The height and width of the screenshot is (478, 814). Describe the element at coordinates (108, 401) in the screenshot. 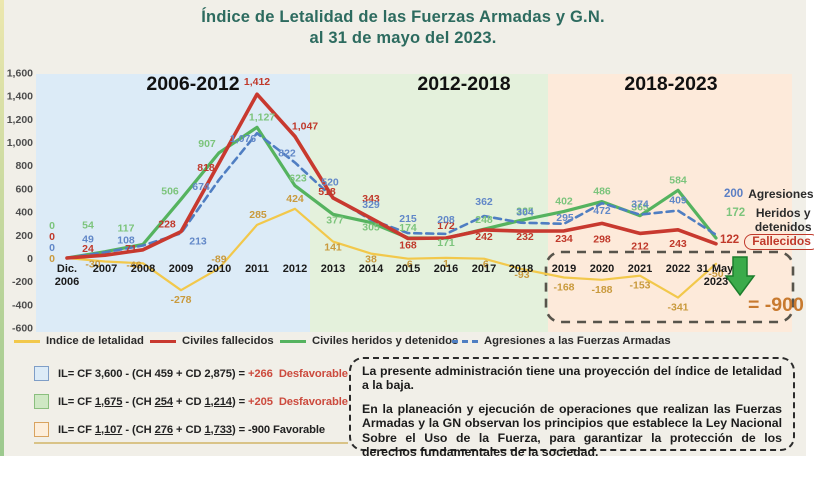

I see `formula-segment: 1,675` at that location.